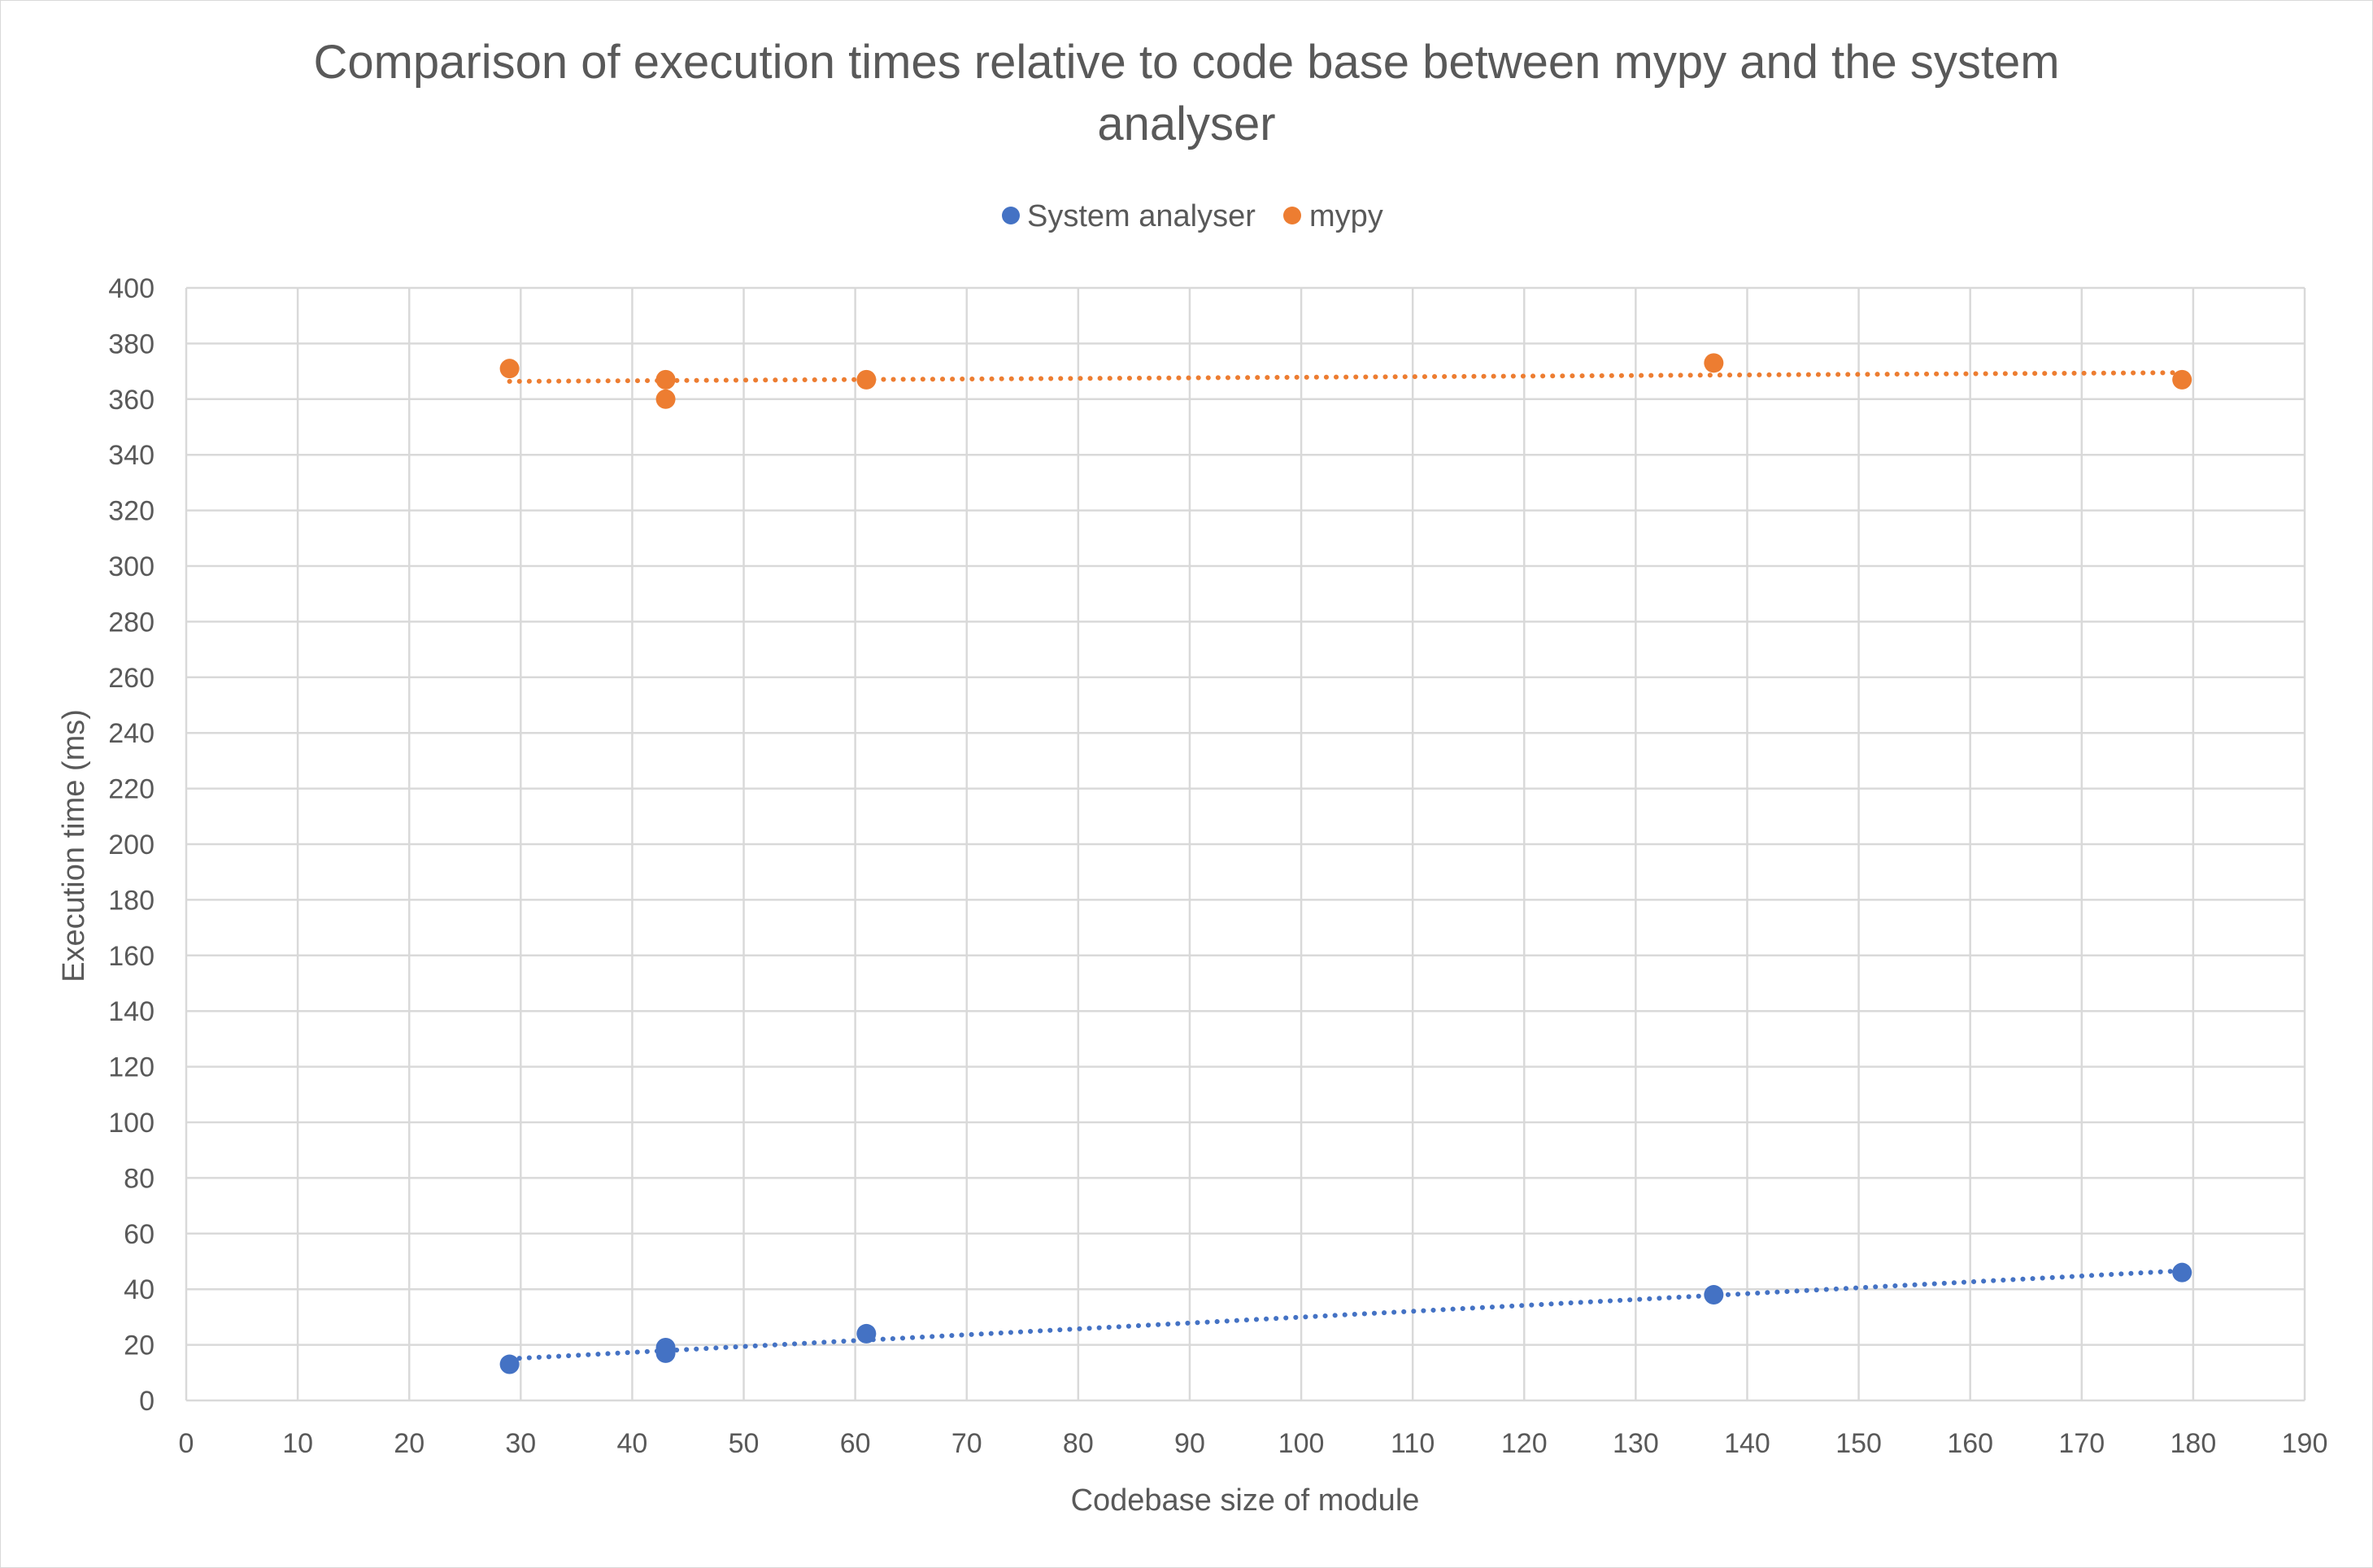 The image size is (2373, 1568). What do you see at coordinates (131, 511) in the screenshot?
I see `y-tick-label-320: 320` at bounding box center [131, 511].